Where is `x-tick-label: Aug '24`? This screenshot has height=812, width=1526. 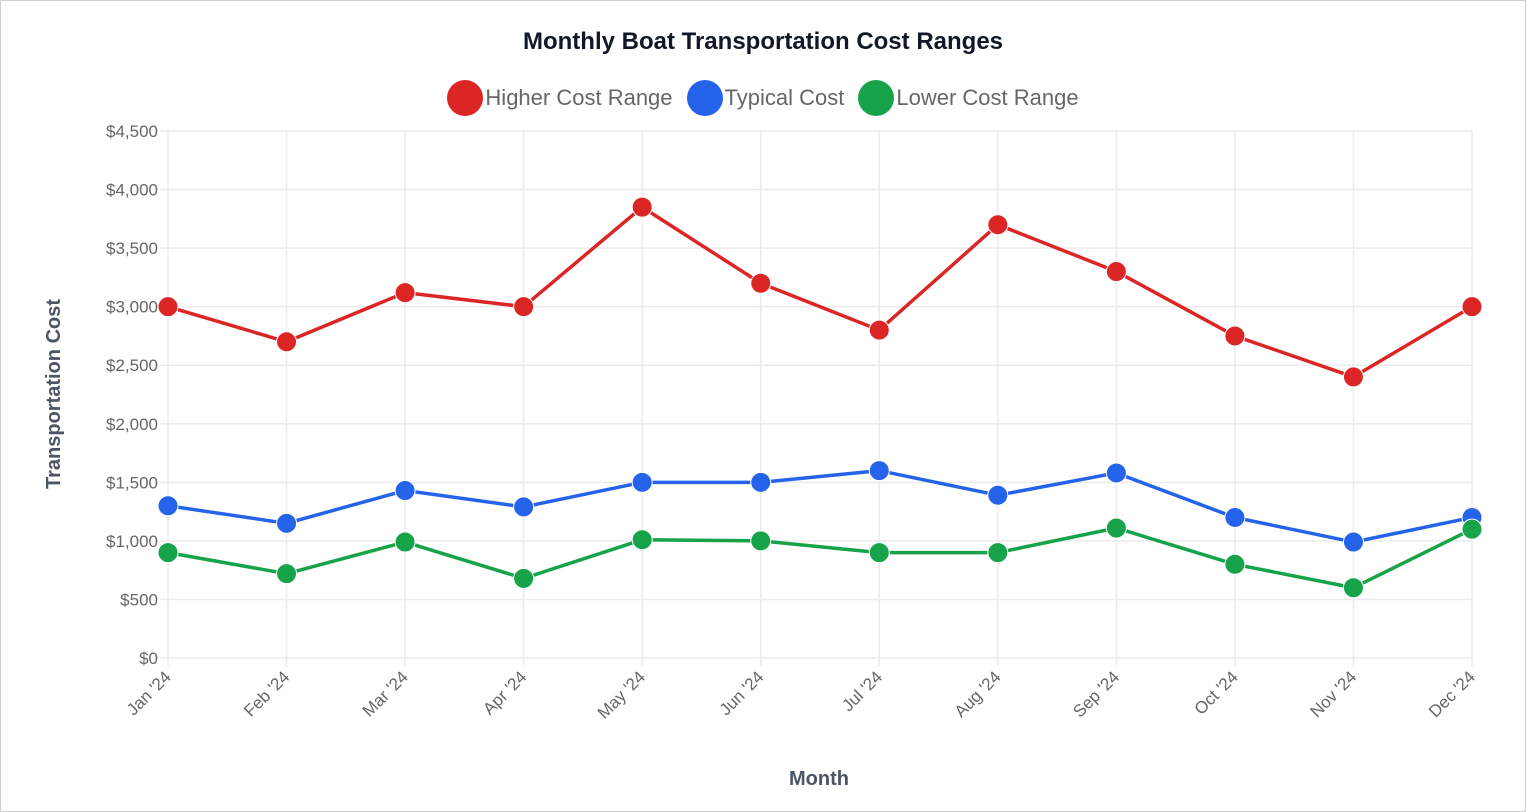 x-tick-label: Aug '24 is located at coordinates (978, 694).